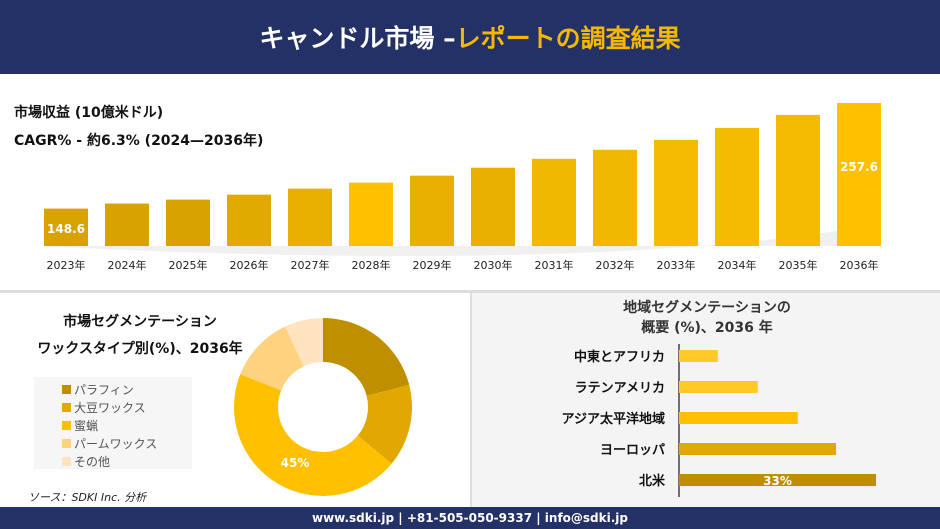 The height and width of the screenshot is (529, 940). What do you see at coordinates (295, 463) in the screenshot?
I see `slice-label: 45%` at bounding box center [295, 463].